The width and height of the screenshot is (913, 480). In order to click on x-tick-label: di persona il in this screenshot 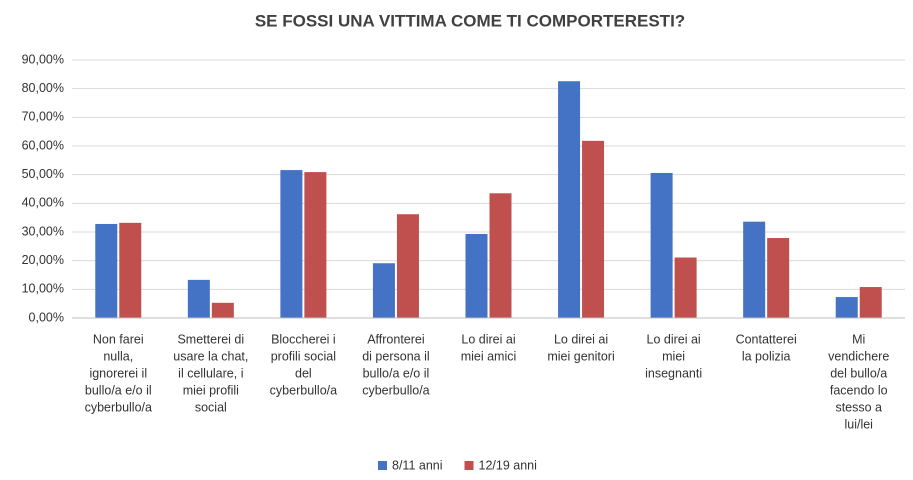, I will do `click(395, 356)`.